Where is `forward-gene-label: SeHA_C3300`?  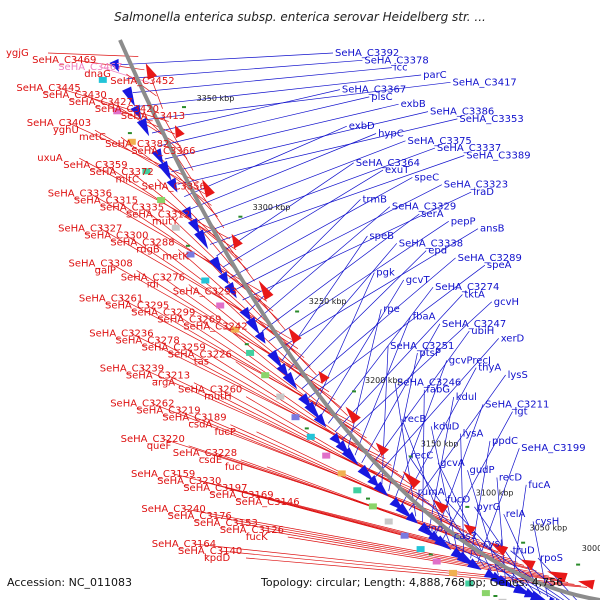 forward-gene-label: SeHA_C3300 is located at coordinates (116, 235).